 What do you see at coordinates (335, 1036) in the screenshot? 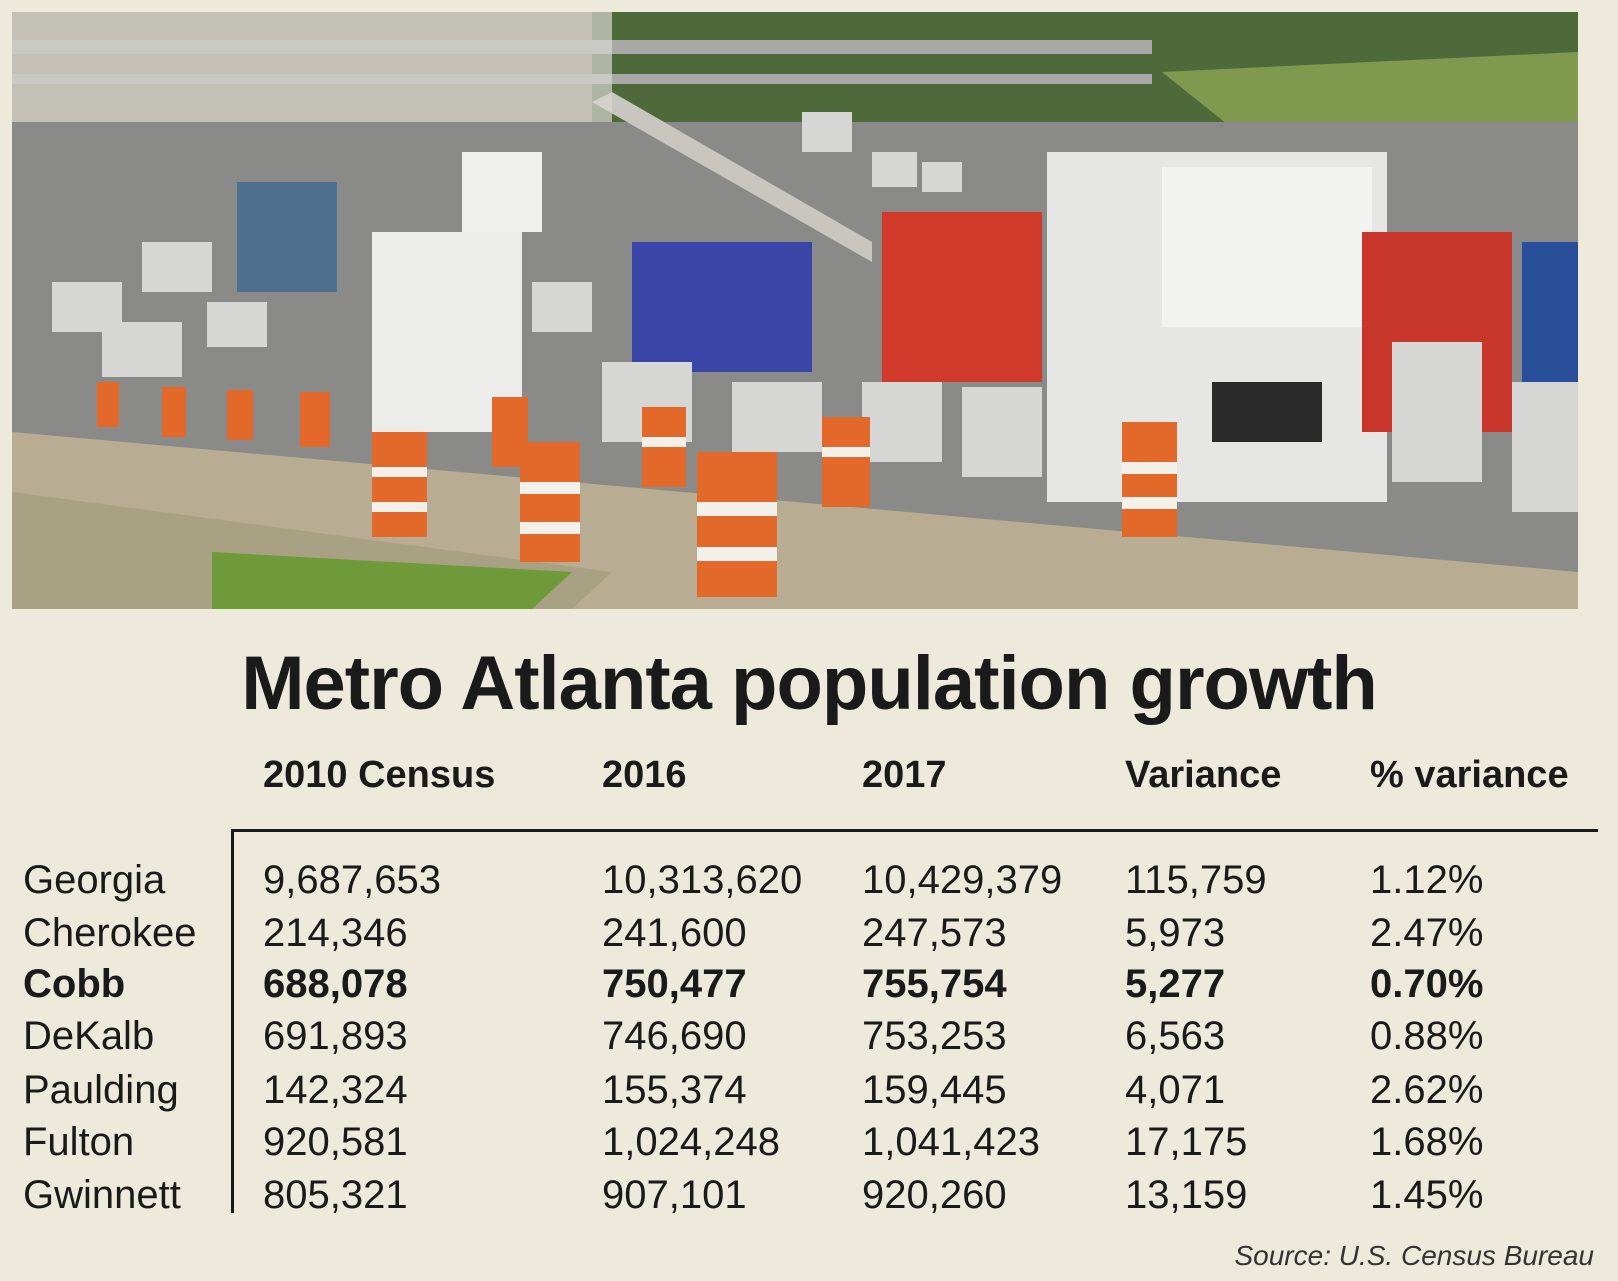
I see `table-cell: 691,893` at bounding box center [335, 1036].